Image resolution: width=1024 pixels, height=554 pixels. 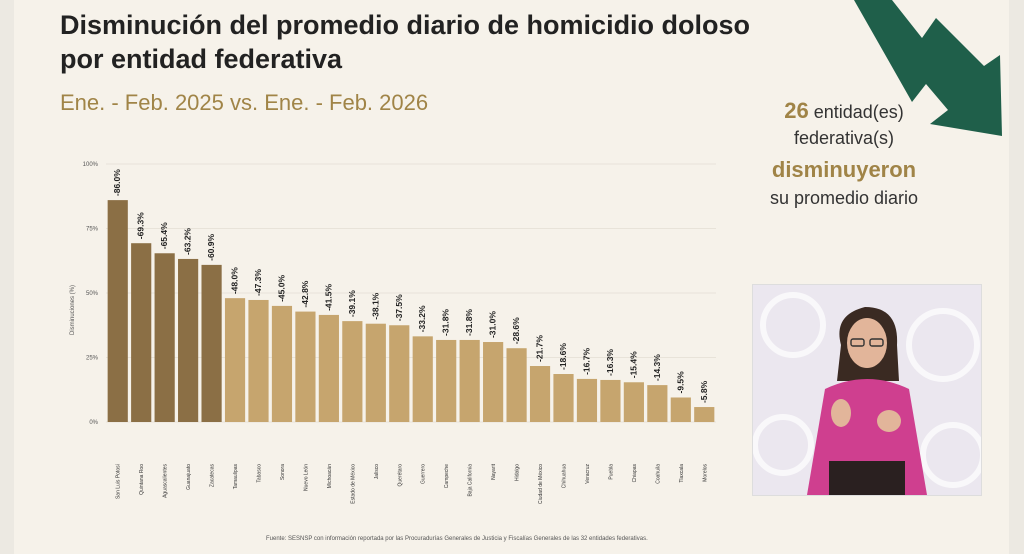 What do you see at coordinates (588, 474) in the screenshot?
I see `x-tick-label: Veracruz` at bounding box center [588, 474].